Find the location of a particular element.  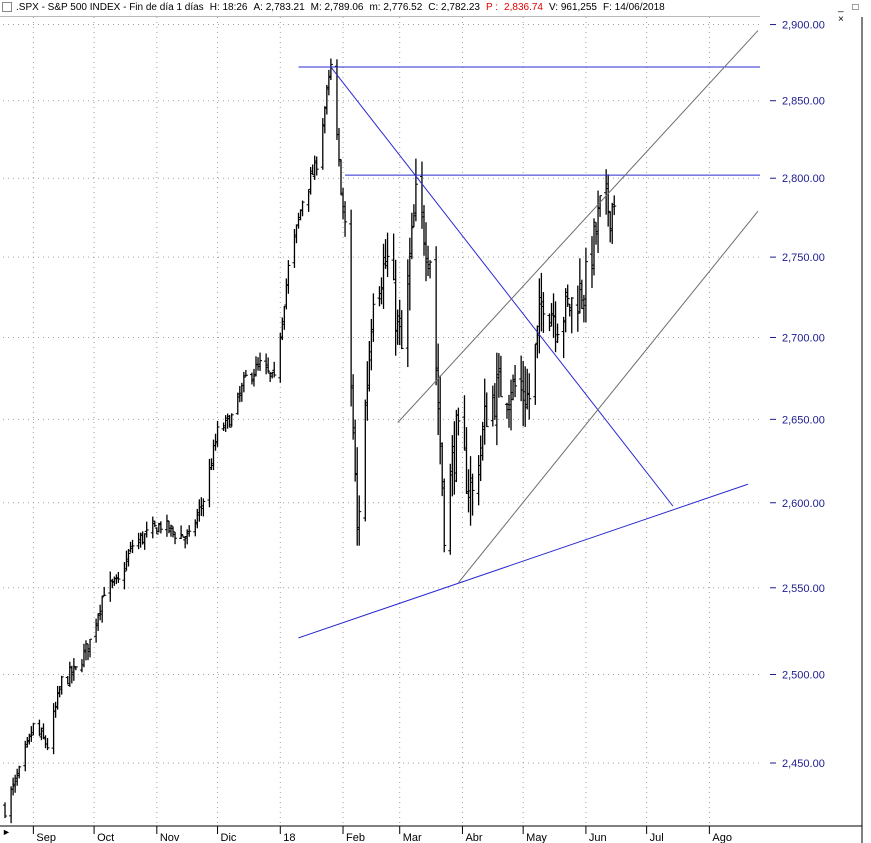

x-tick-label-4: 18 is located at coordinates (289, 837).